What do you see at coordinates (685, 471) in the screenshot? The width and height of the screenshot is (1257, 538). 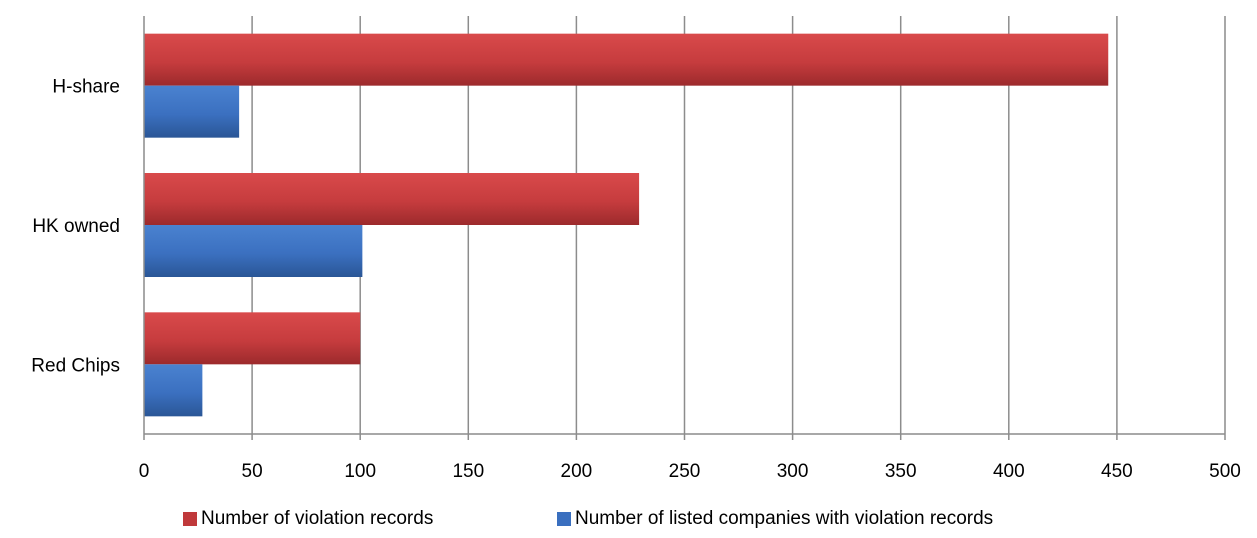 I see `x-tick-label: 250` at bounding box center [685, 471].